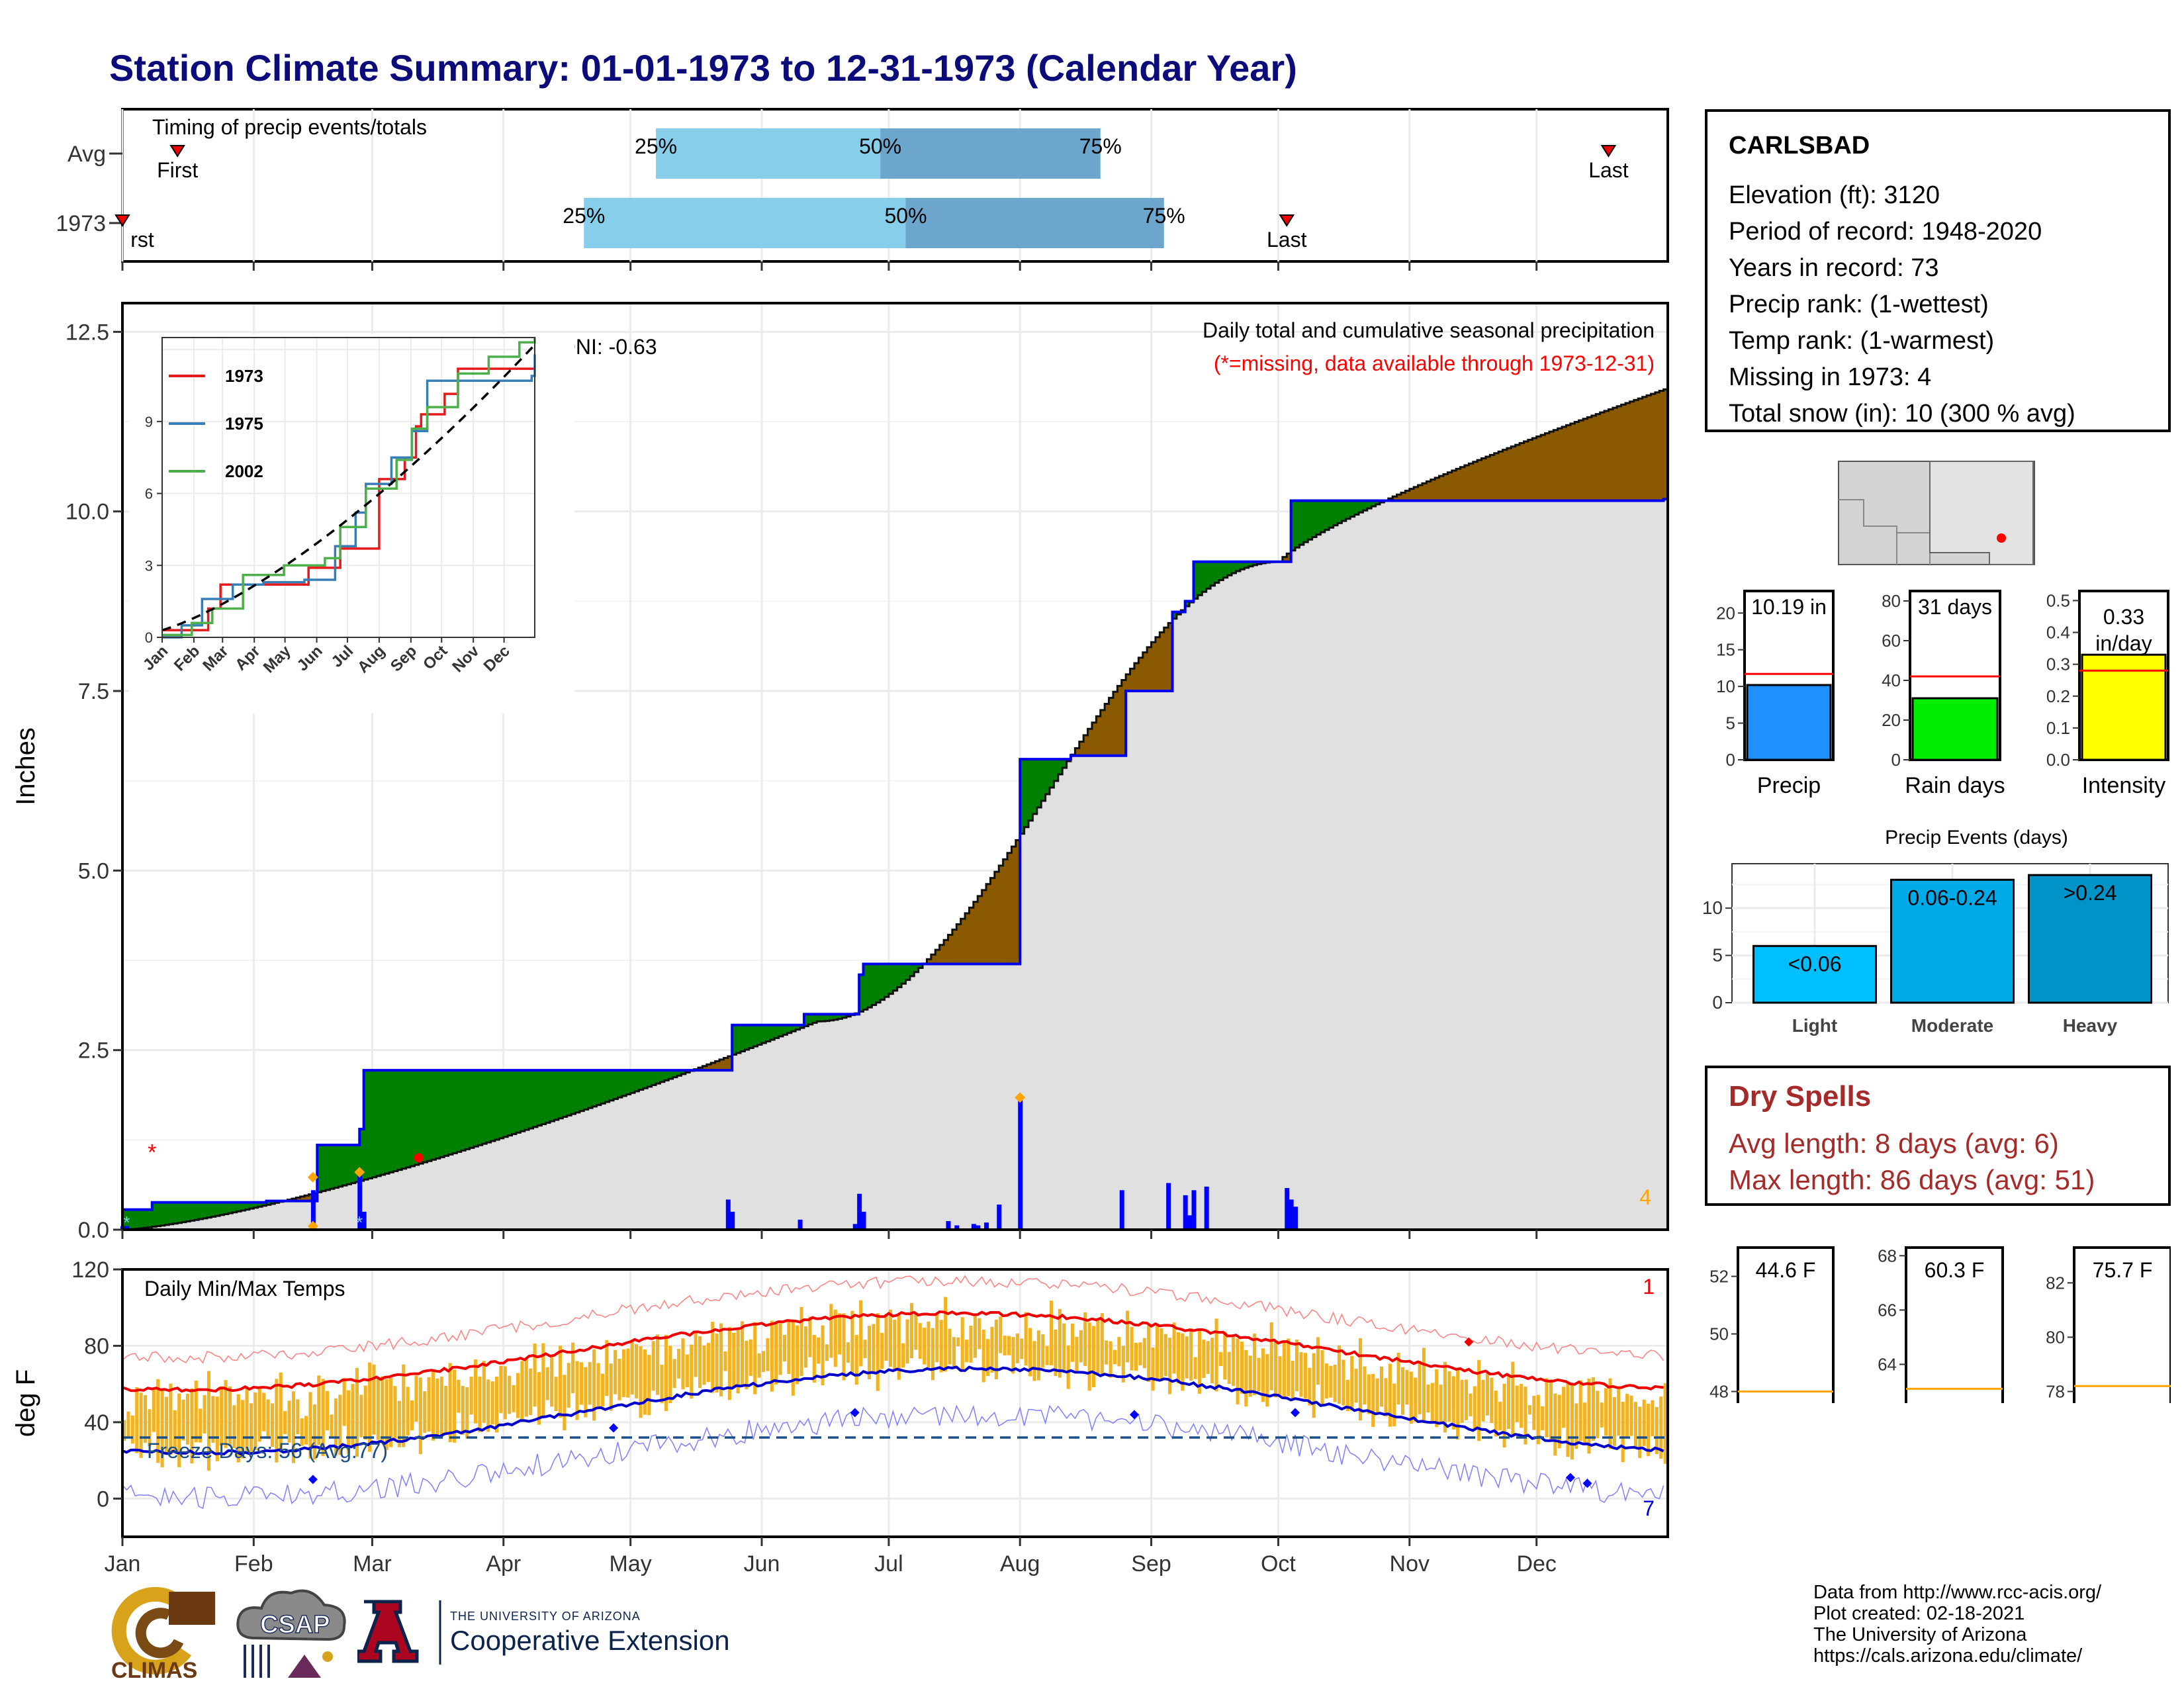 This screenshot has height=1691, width=2184. I want to click on first-label: rst, so click(142, 239).